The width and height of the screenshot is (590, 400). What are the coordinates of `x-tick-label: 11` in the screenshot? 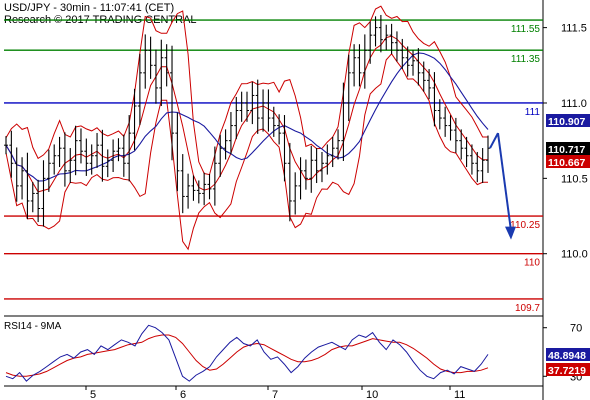 It's located at (459, 394).